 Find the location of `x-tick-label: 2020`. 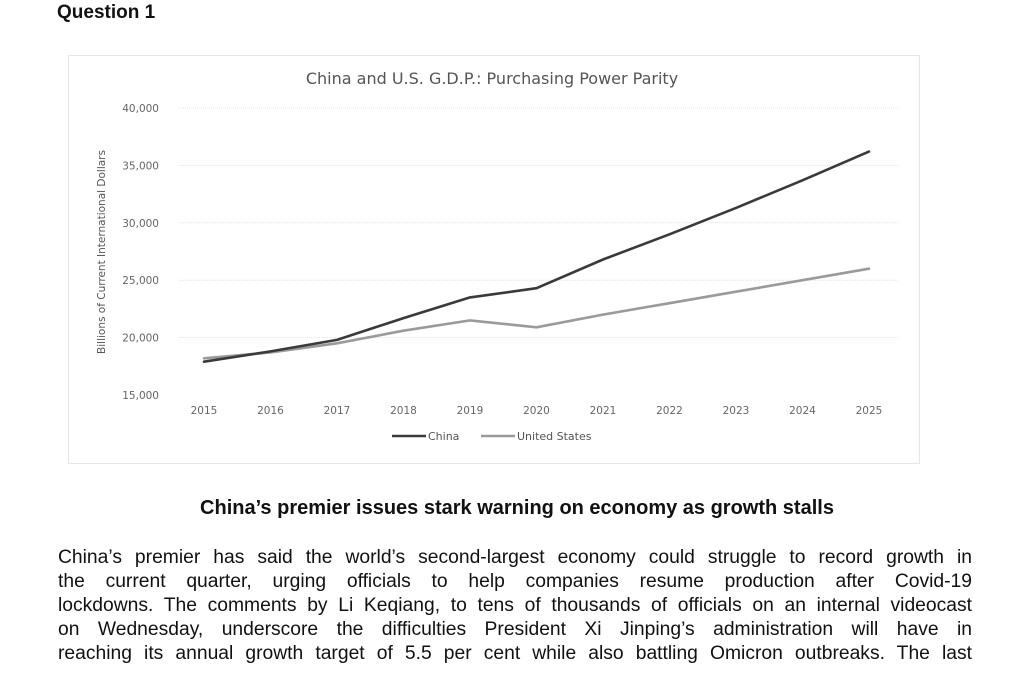

x-tick-label: 2020 is located at coordinates (536, 411).